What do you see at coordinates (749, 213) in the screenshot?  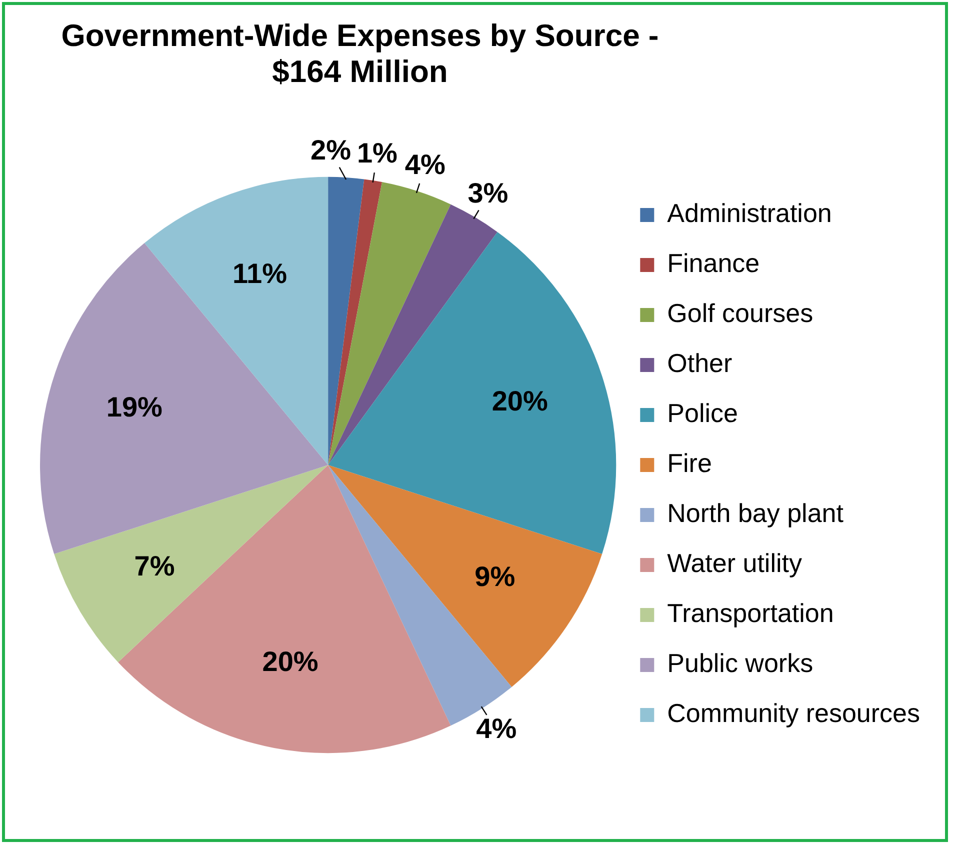 I see `legend-label: Administration` at bounding box center [749, 213].